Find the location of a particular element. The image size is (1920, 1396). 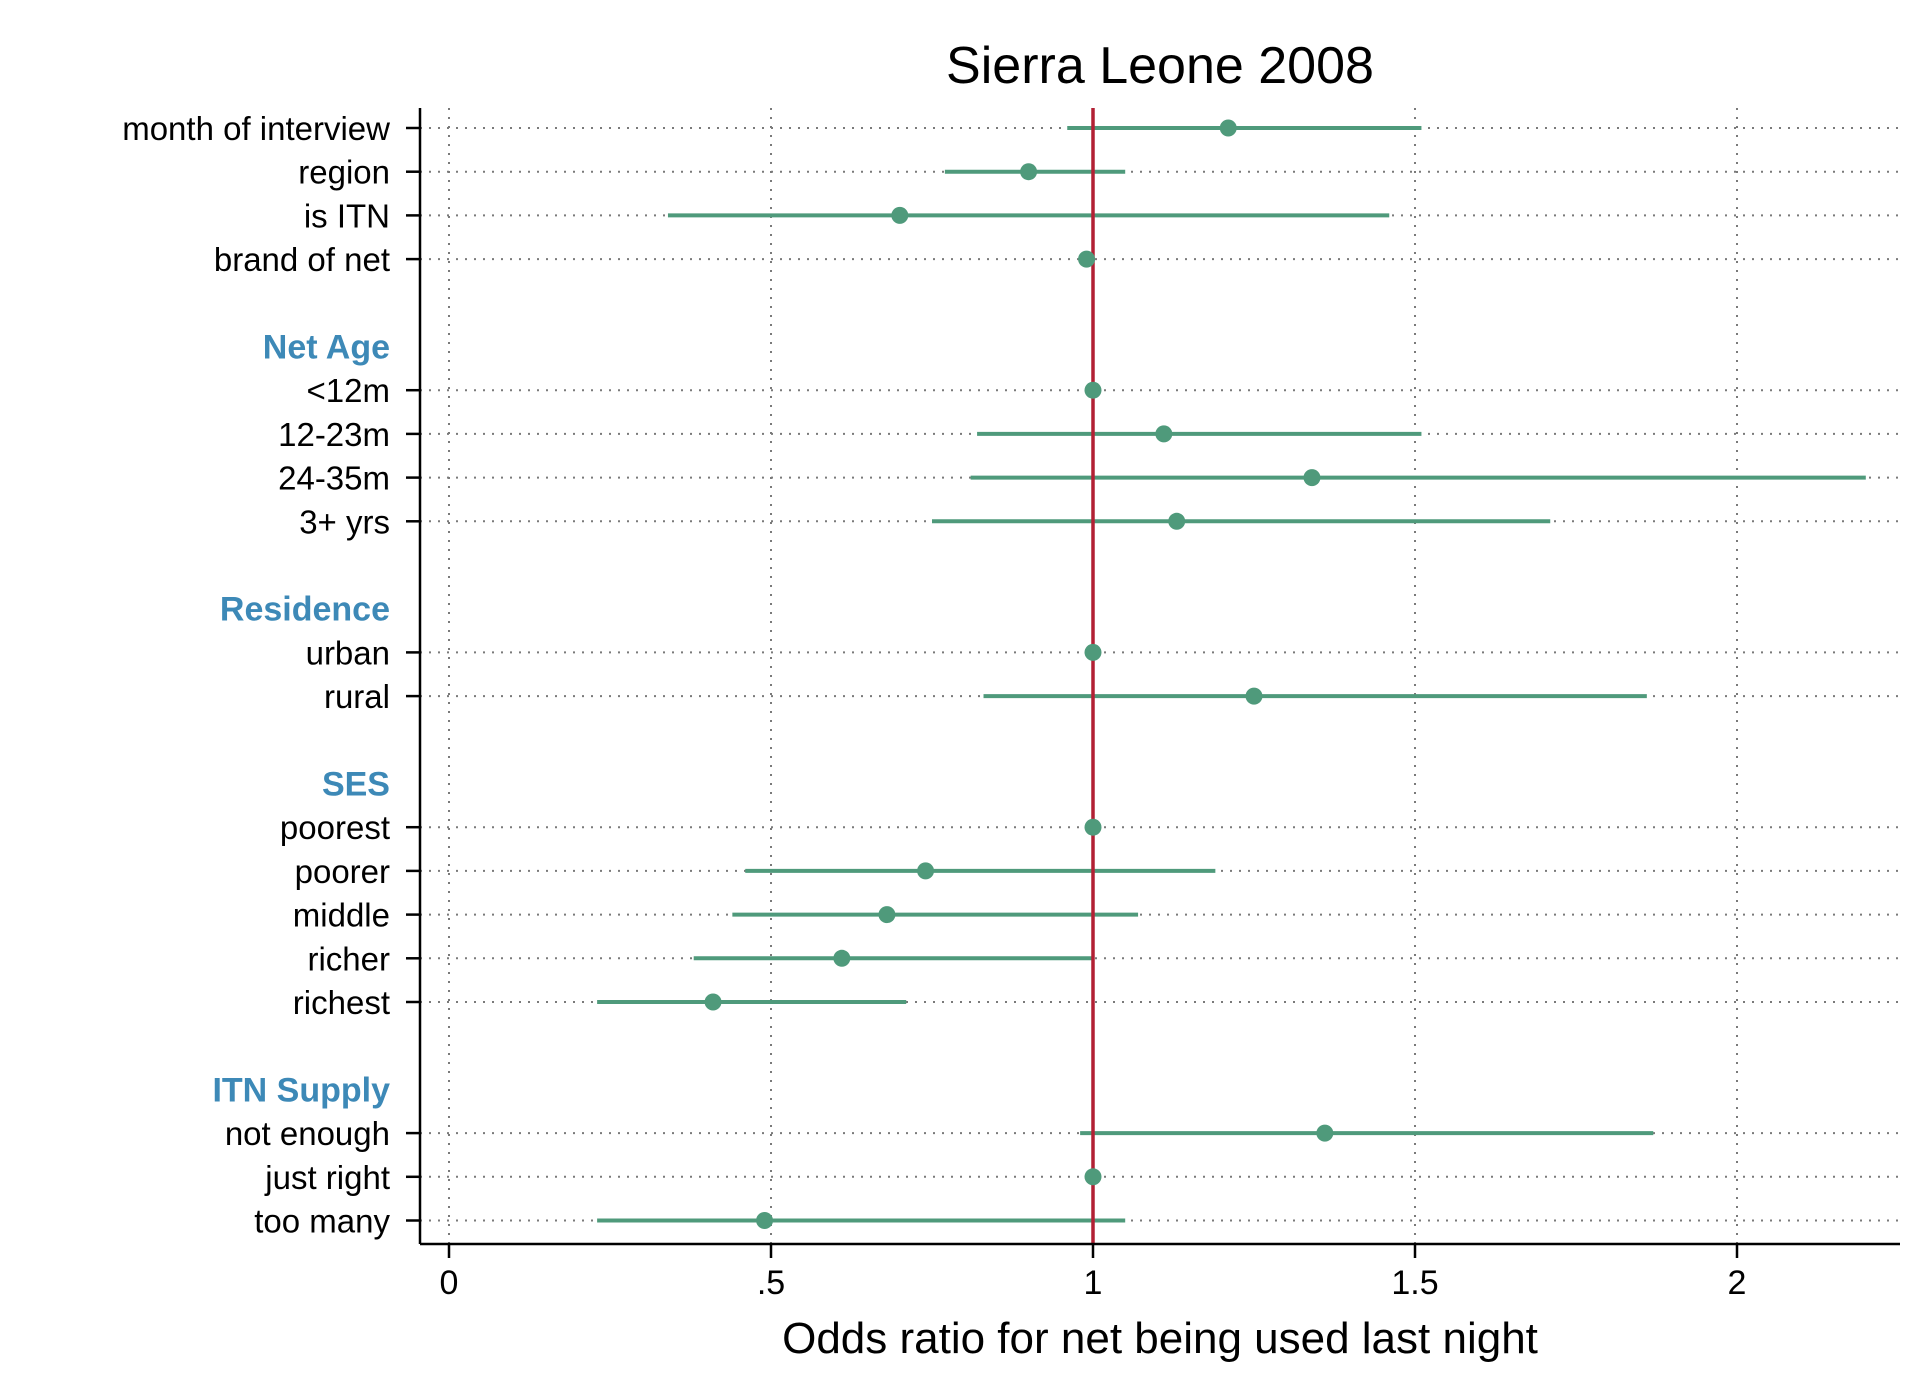

chart-title: Sierra Leone 2008 is located at coordinates (1160, 66).